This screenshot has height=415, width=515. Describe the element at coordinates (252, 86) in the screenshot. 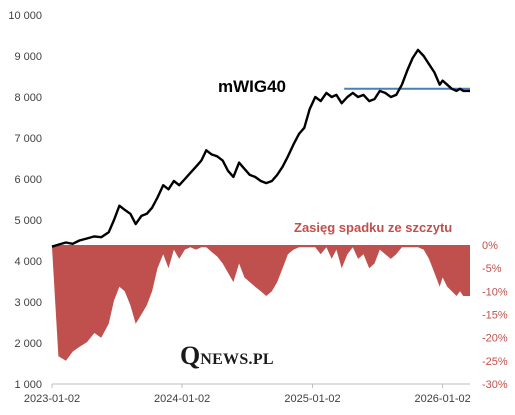

I see `chart-title: mWIG40` at that location.